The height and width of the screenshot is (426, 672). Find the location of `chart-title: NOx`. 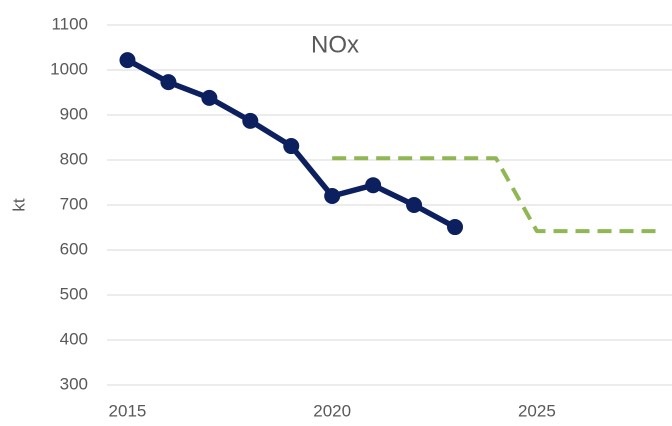

chart-title: NOx is located at coordinates (335, 44).